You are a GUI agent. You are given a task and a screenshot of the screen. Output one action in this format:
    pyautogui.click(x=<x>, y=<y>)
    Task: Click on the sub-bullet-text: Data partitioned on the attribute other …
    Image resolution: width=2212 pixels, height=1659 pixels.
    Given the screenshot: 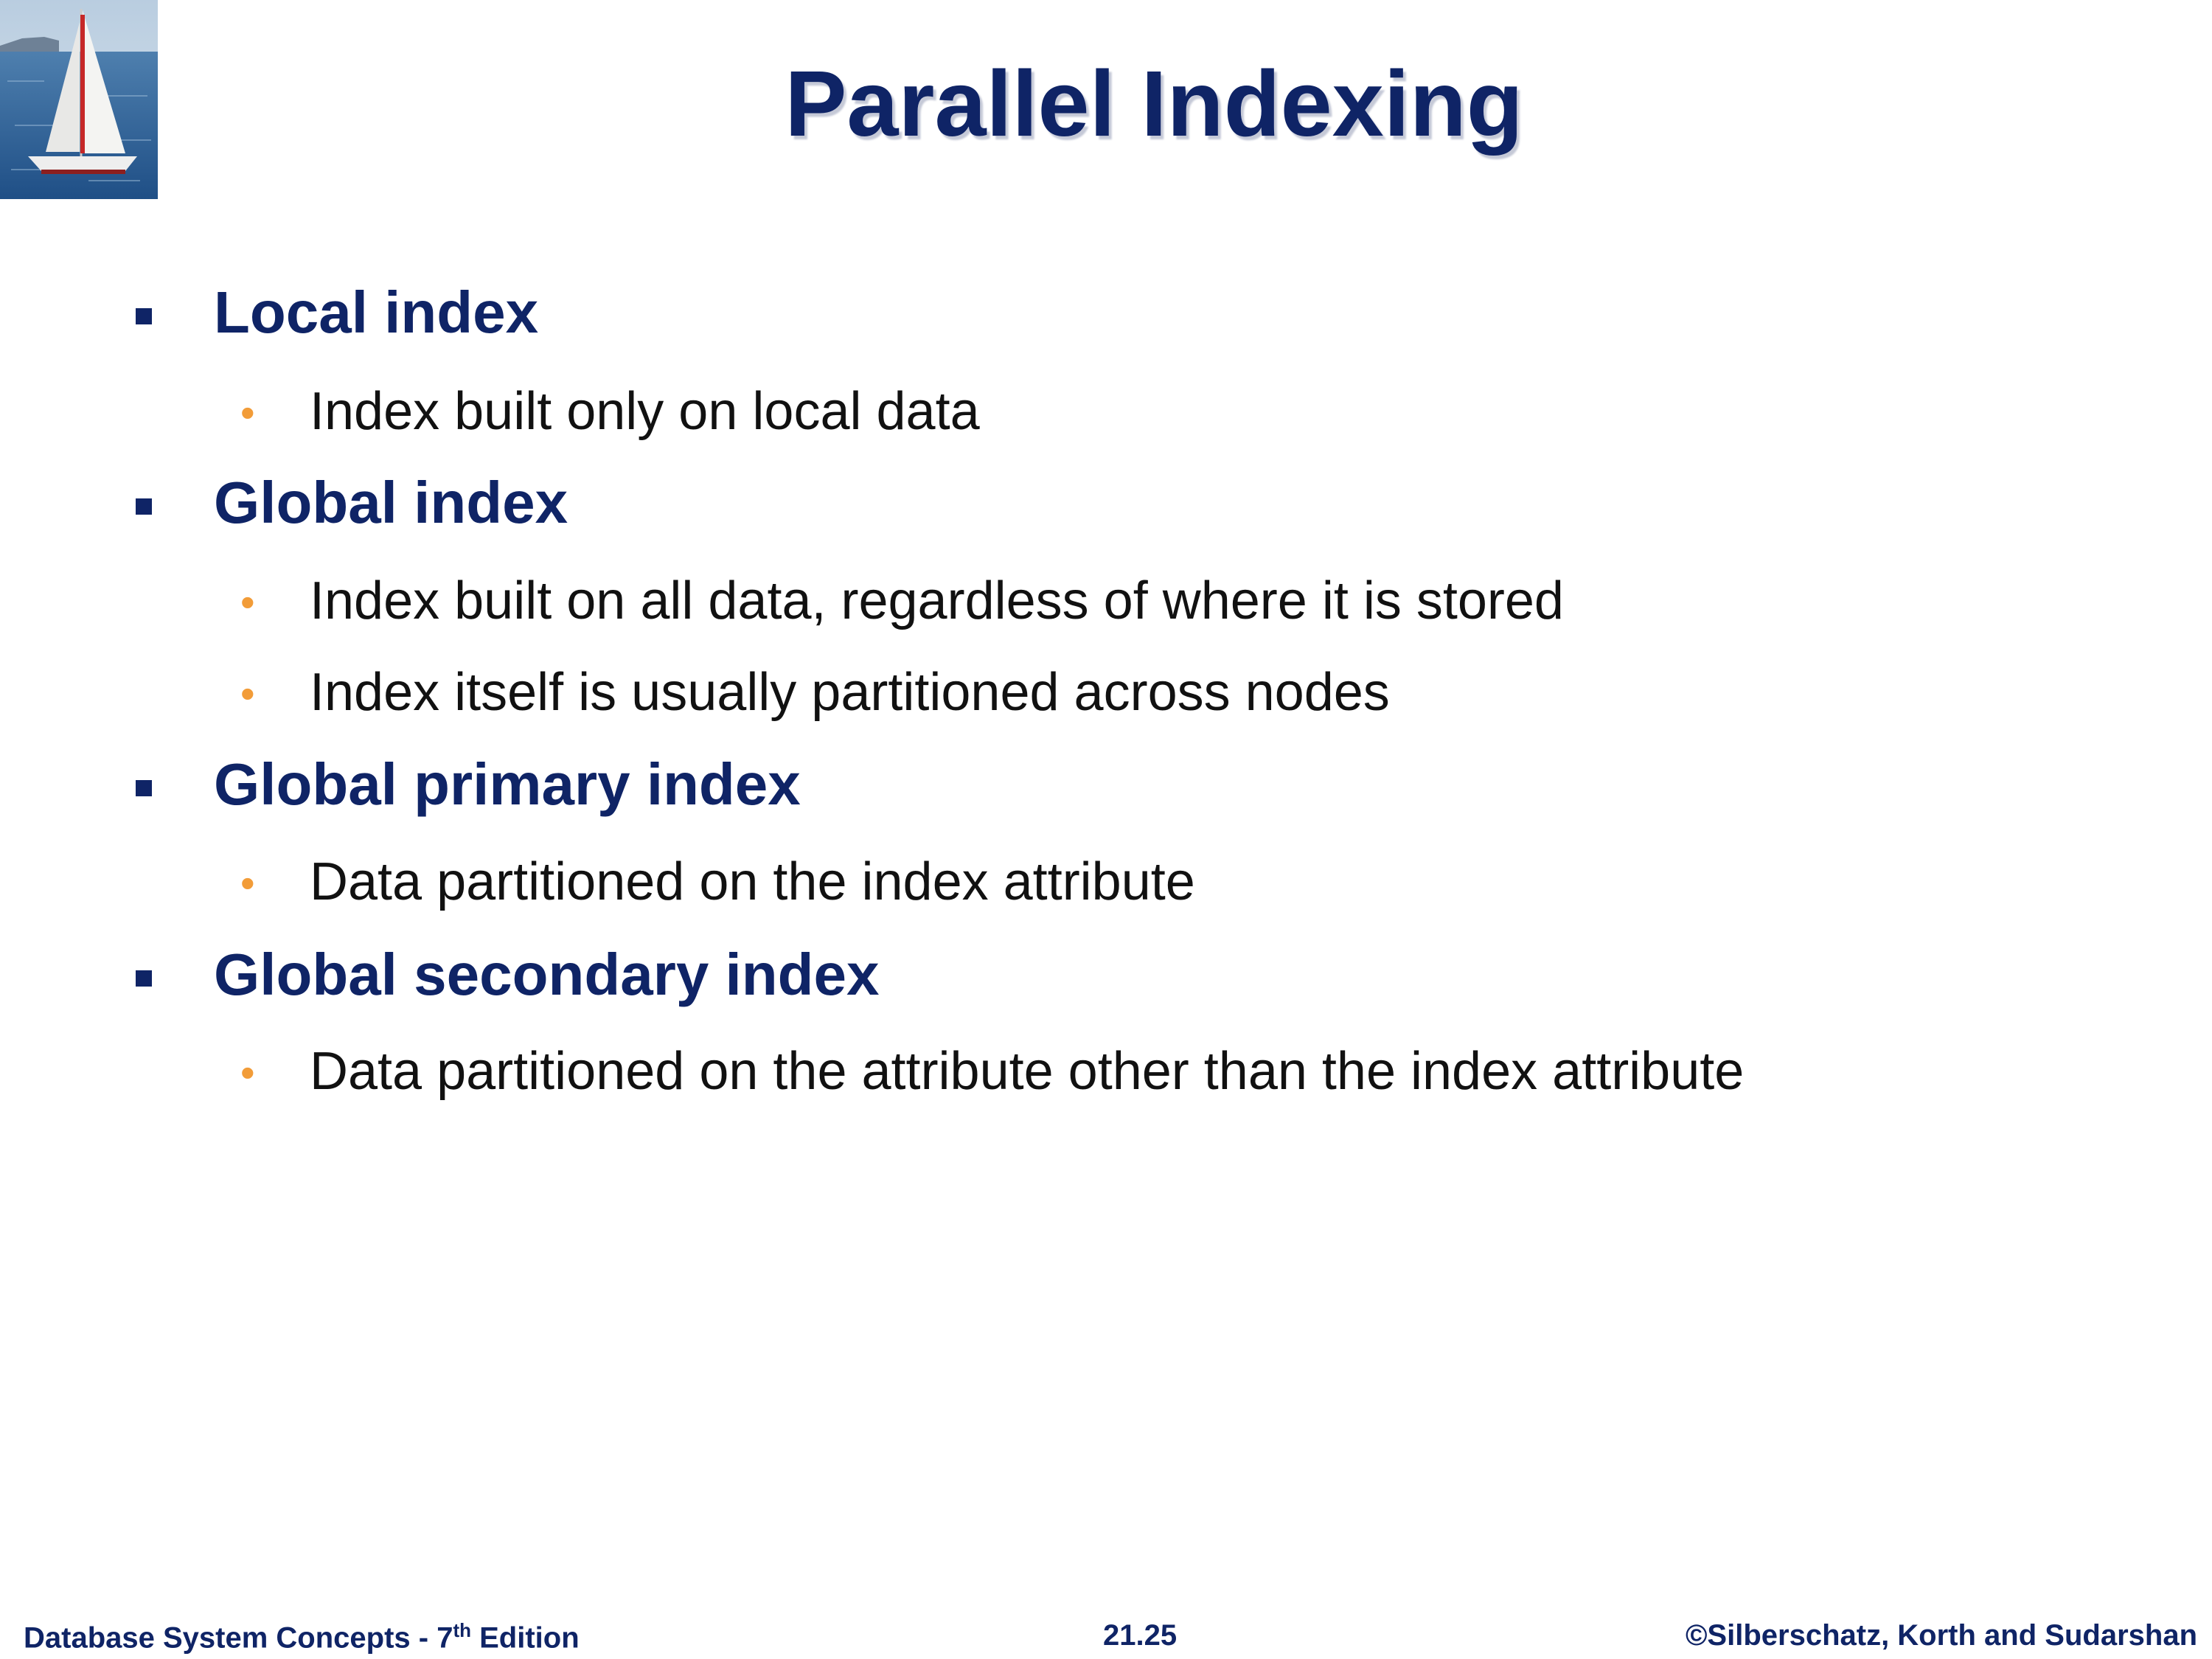 What is the action you would take?
    pyautogui.click(x=1027, y=1071)
    